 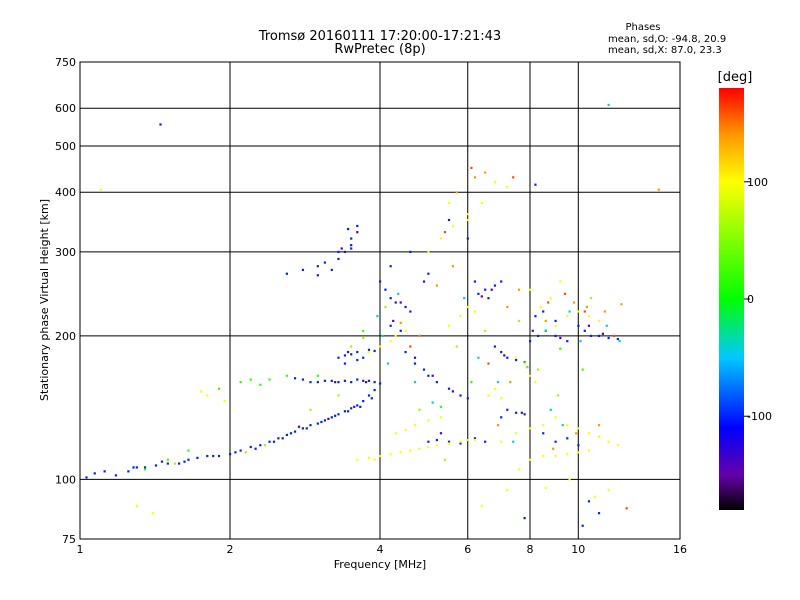 What do you see at coordinates (750, 299) in the screenshot?
I see `colorbar-tick-label: 0` at bounding box center [750, 299].